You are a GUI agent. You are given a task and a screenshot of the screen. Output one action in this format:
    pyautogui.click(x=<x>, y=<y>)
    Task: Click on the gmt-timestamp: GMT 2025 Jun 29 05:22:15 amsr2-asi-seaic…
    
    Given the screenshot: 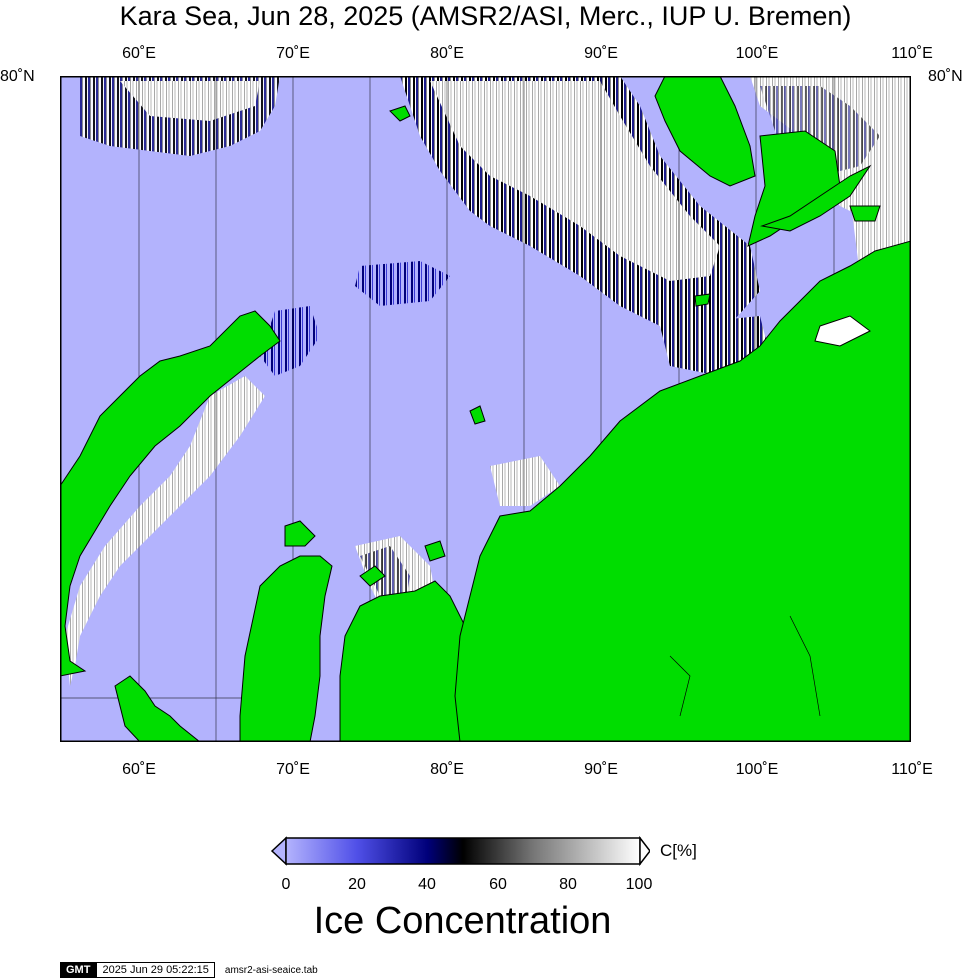 What is the action you would take?
    pyautogui.click(x=189, y=970)
    